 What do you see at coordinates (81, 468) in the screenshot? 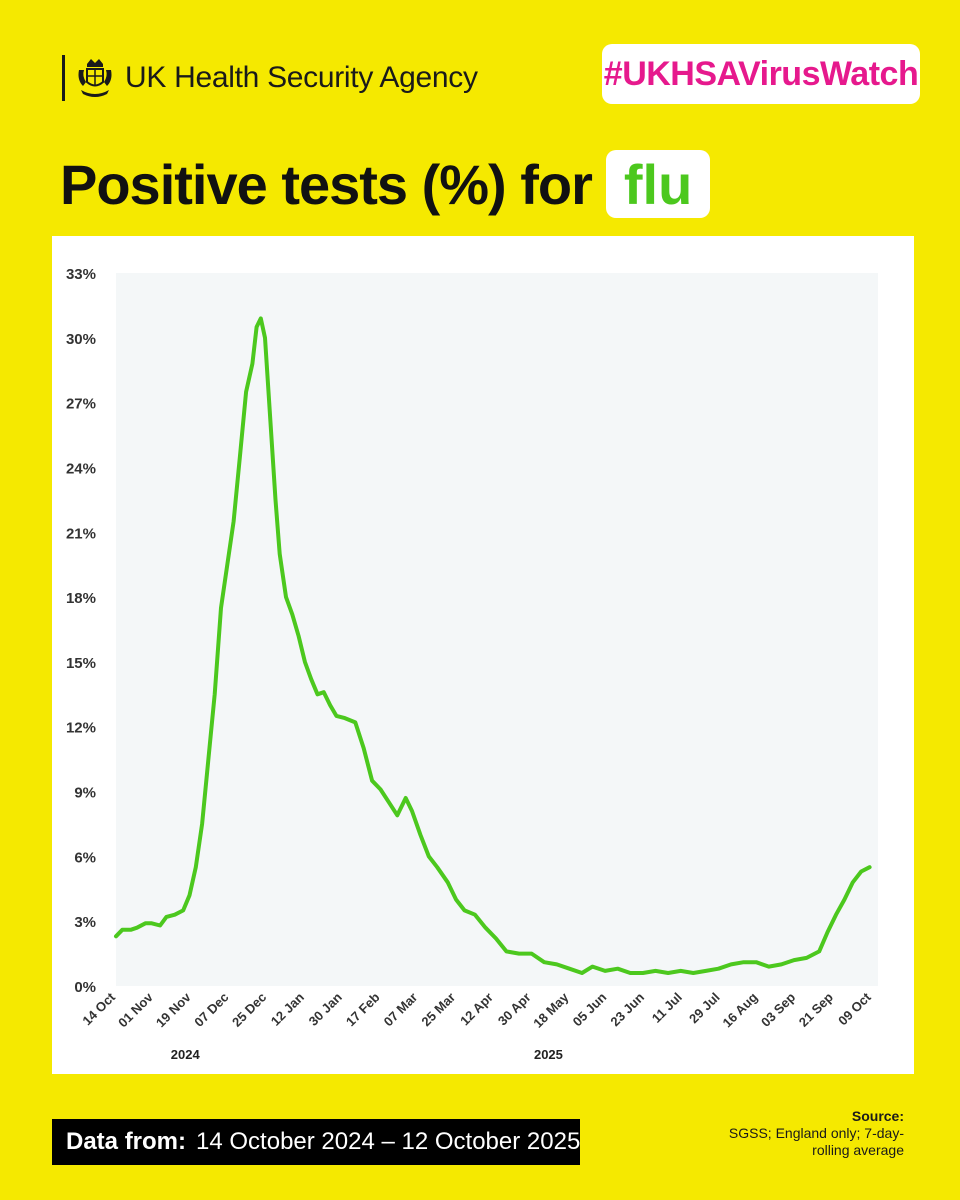
I see `y-tick-label: 24%` at bounding box center [81, 468].